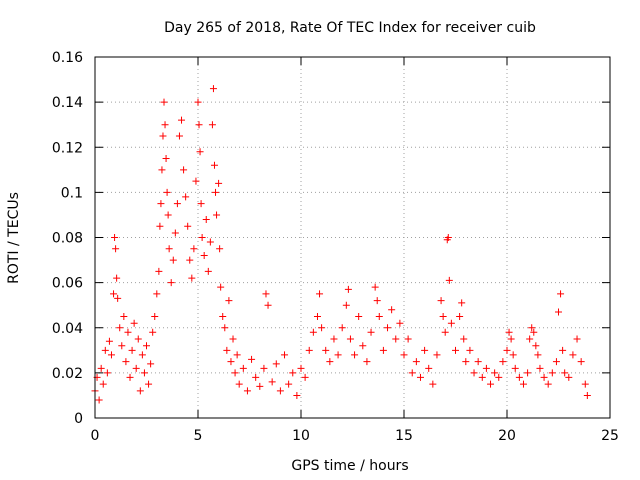 The image size is (640, 480). I want to click on y-tick-label: 0.02, so click(67, 374).